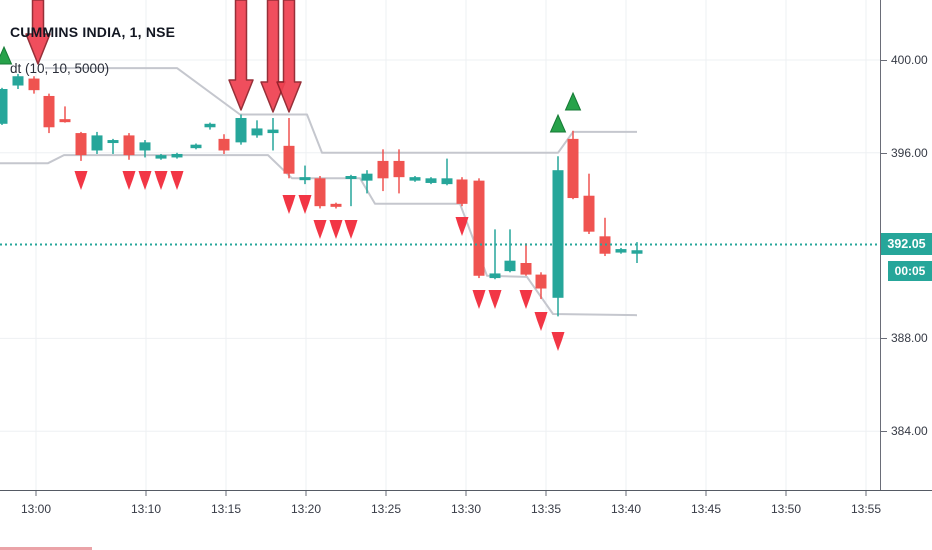  I want to click on price-axis-label: 396.00, so click(909, 152).